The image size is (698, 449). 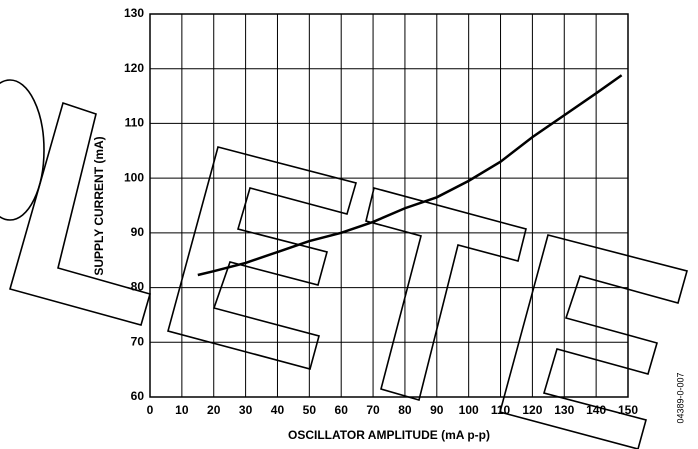 I want to click on watermark-e2, so click(x=593, y=341).